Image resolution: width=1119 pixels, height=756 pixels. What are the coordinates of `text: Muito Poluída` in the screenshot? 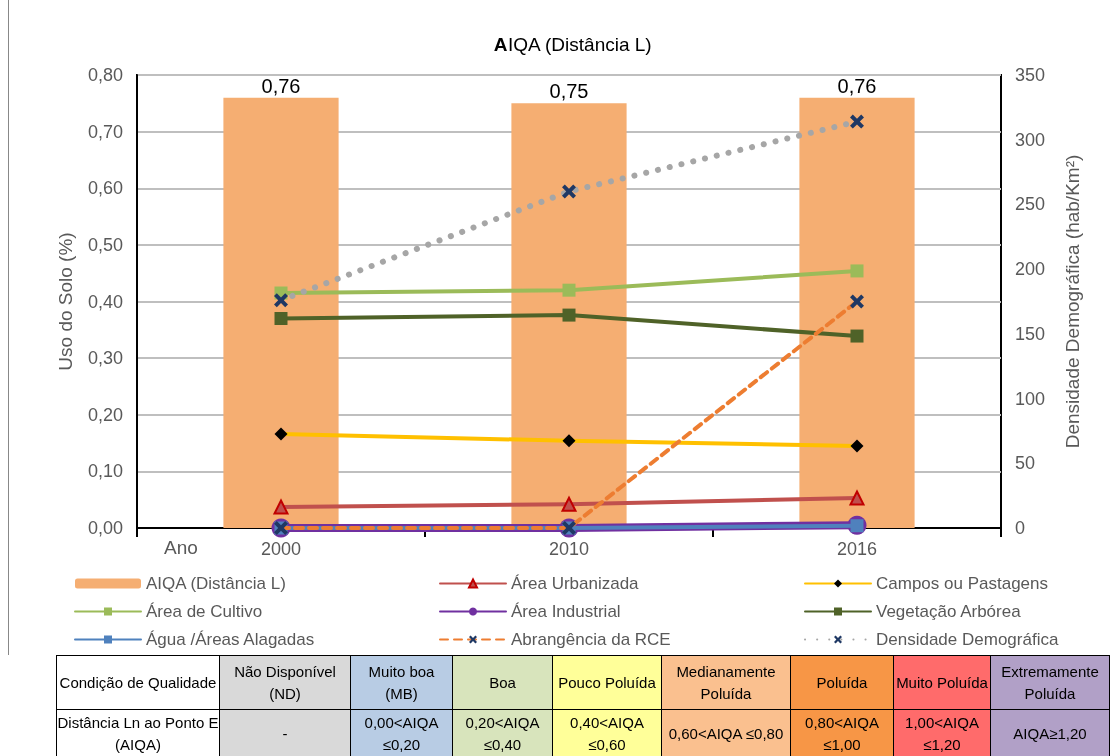 It's located at (942, 682).